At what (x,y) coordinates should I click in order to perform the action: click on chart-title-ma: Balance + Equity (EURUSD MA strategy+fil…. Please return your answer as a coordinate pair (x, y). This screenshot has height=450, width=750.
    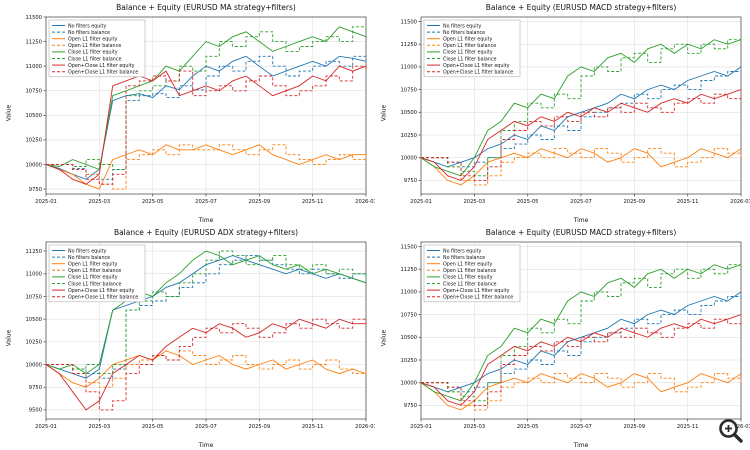
    Looking at the image, I should click on (206, 7).